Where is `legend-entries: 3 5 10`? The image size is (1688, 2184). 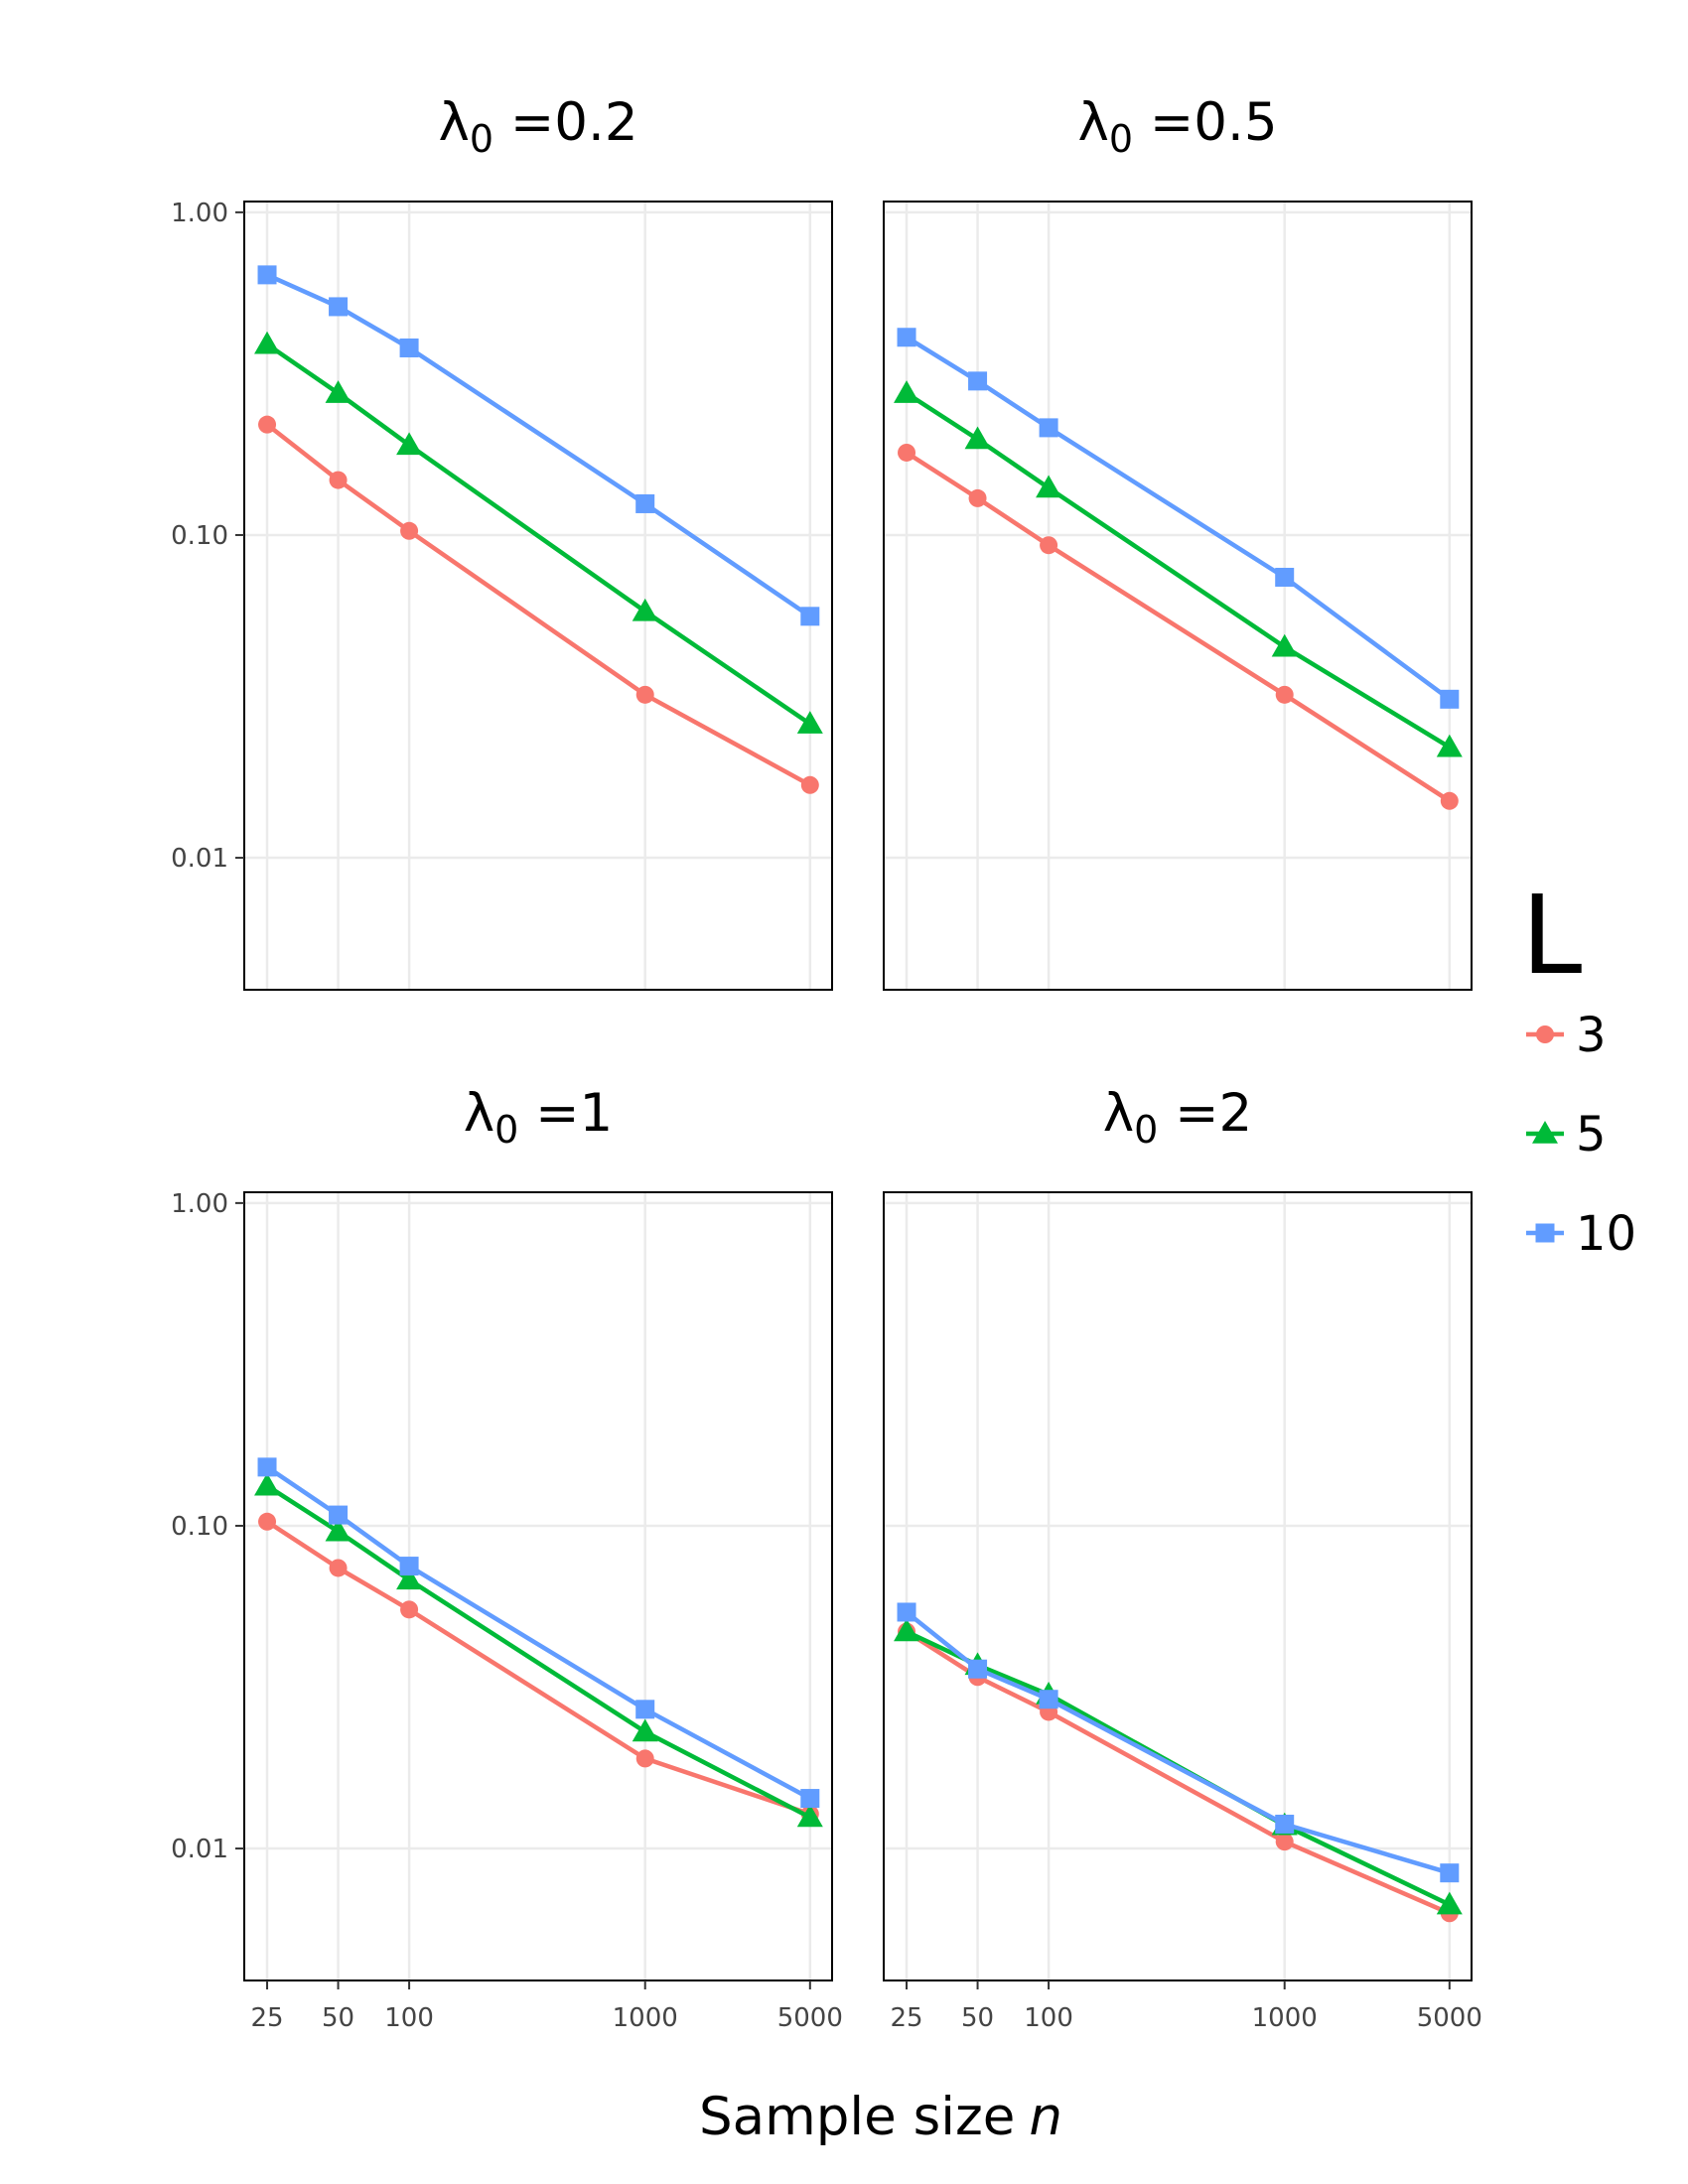 legend-entries: 3 5 10 is located at coordinates (1581, 1135).